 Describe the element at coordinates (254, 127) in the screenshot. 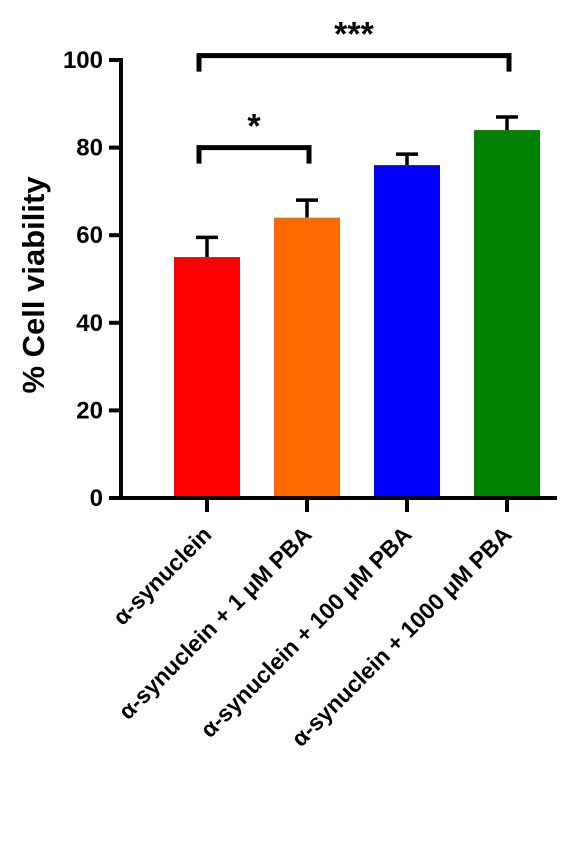

I see `significance-label-1: *` at that location.